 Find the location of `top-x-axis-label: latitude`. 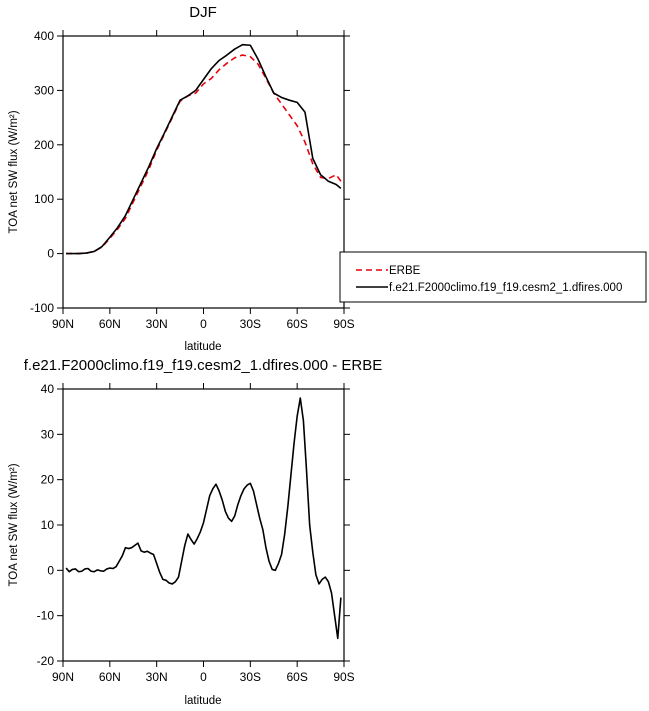

top-x-axis-label: latitude is located at coordinates (202, 347).